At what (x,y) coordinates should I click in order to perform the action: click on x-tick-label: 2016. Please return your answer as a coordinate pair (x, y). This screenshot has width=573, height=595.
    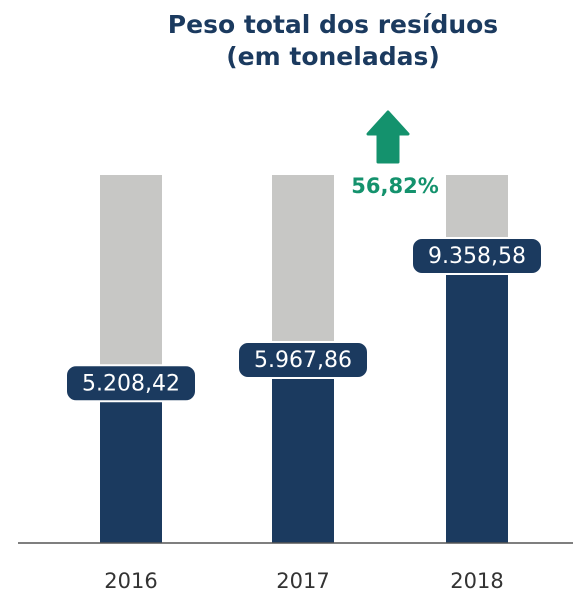
    Looking at the image, I should click on (130, 581).